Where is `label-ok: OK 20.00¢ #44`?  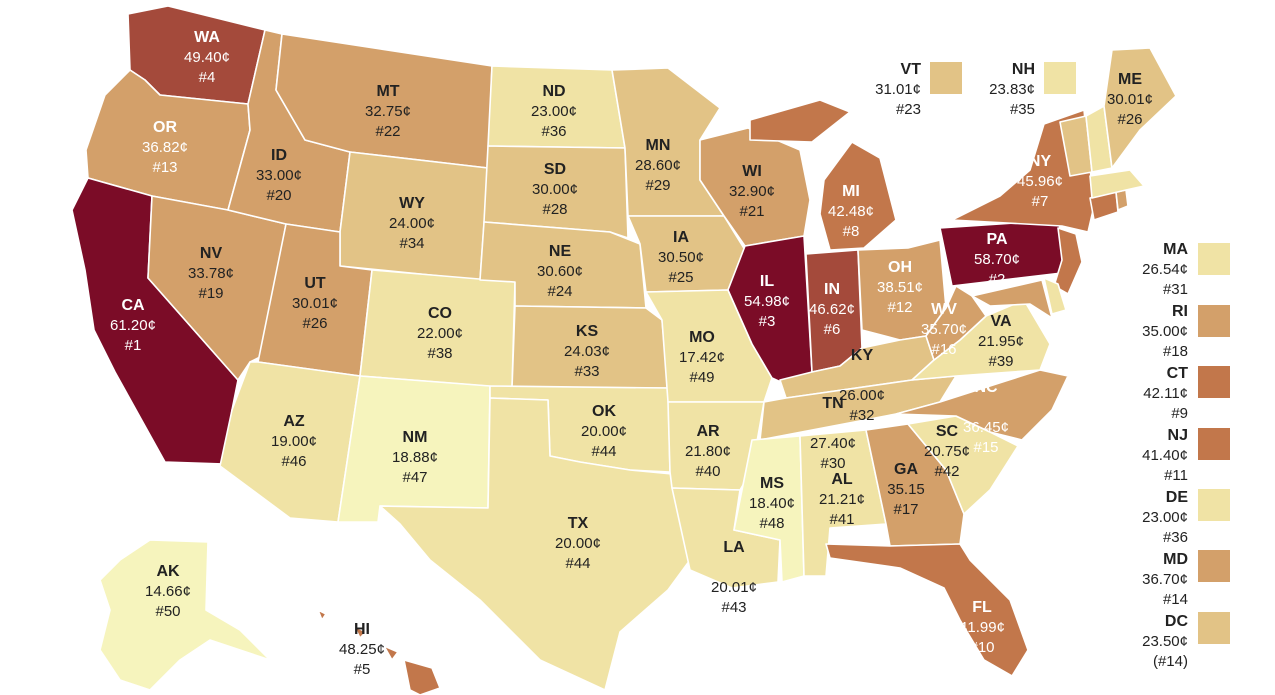 label-ok: OK 20.00¢ #44 is located at coordinates (604, 431).